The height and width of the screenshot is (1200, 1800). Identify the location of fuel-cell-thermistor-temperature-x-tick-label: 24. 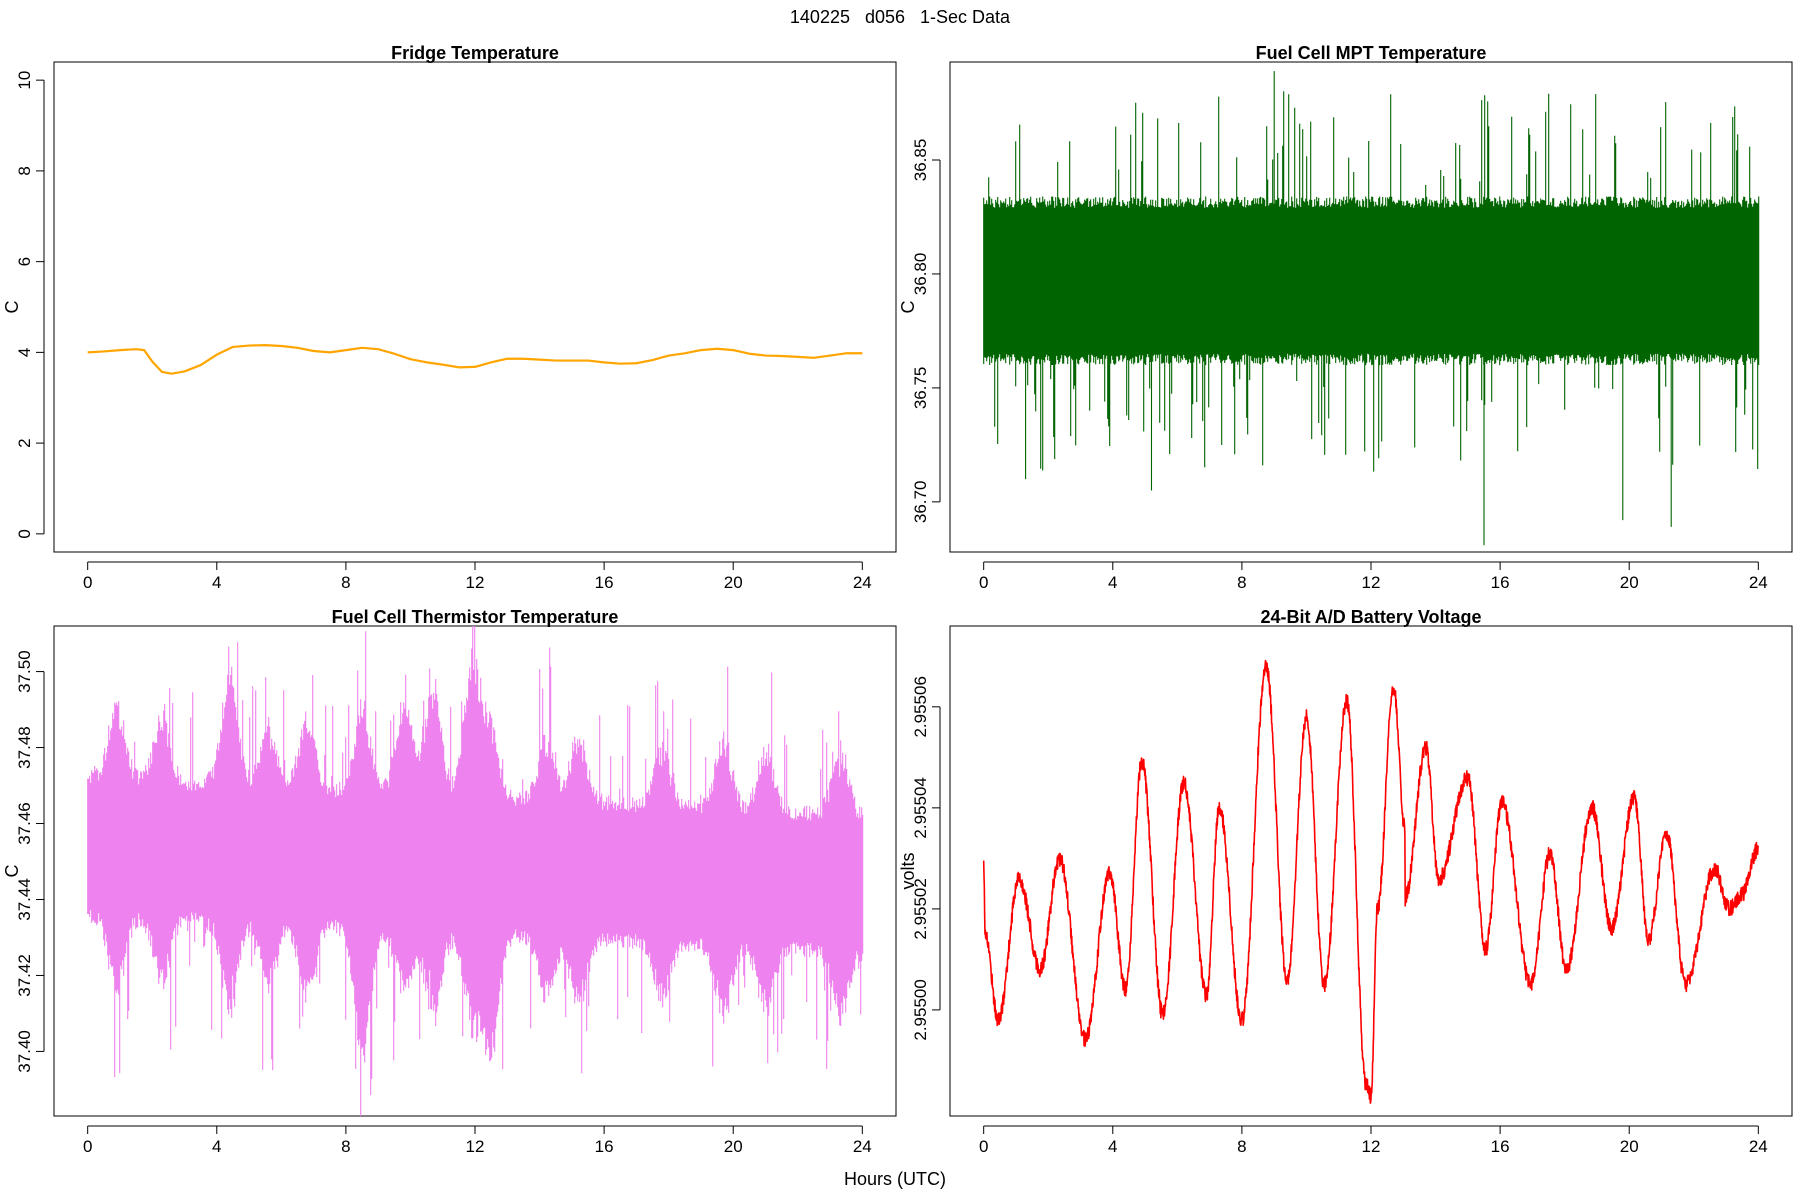
(862, 1146).